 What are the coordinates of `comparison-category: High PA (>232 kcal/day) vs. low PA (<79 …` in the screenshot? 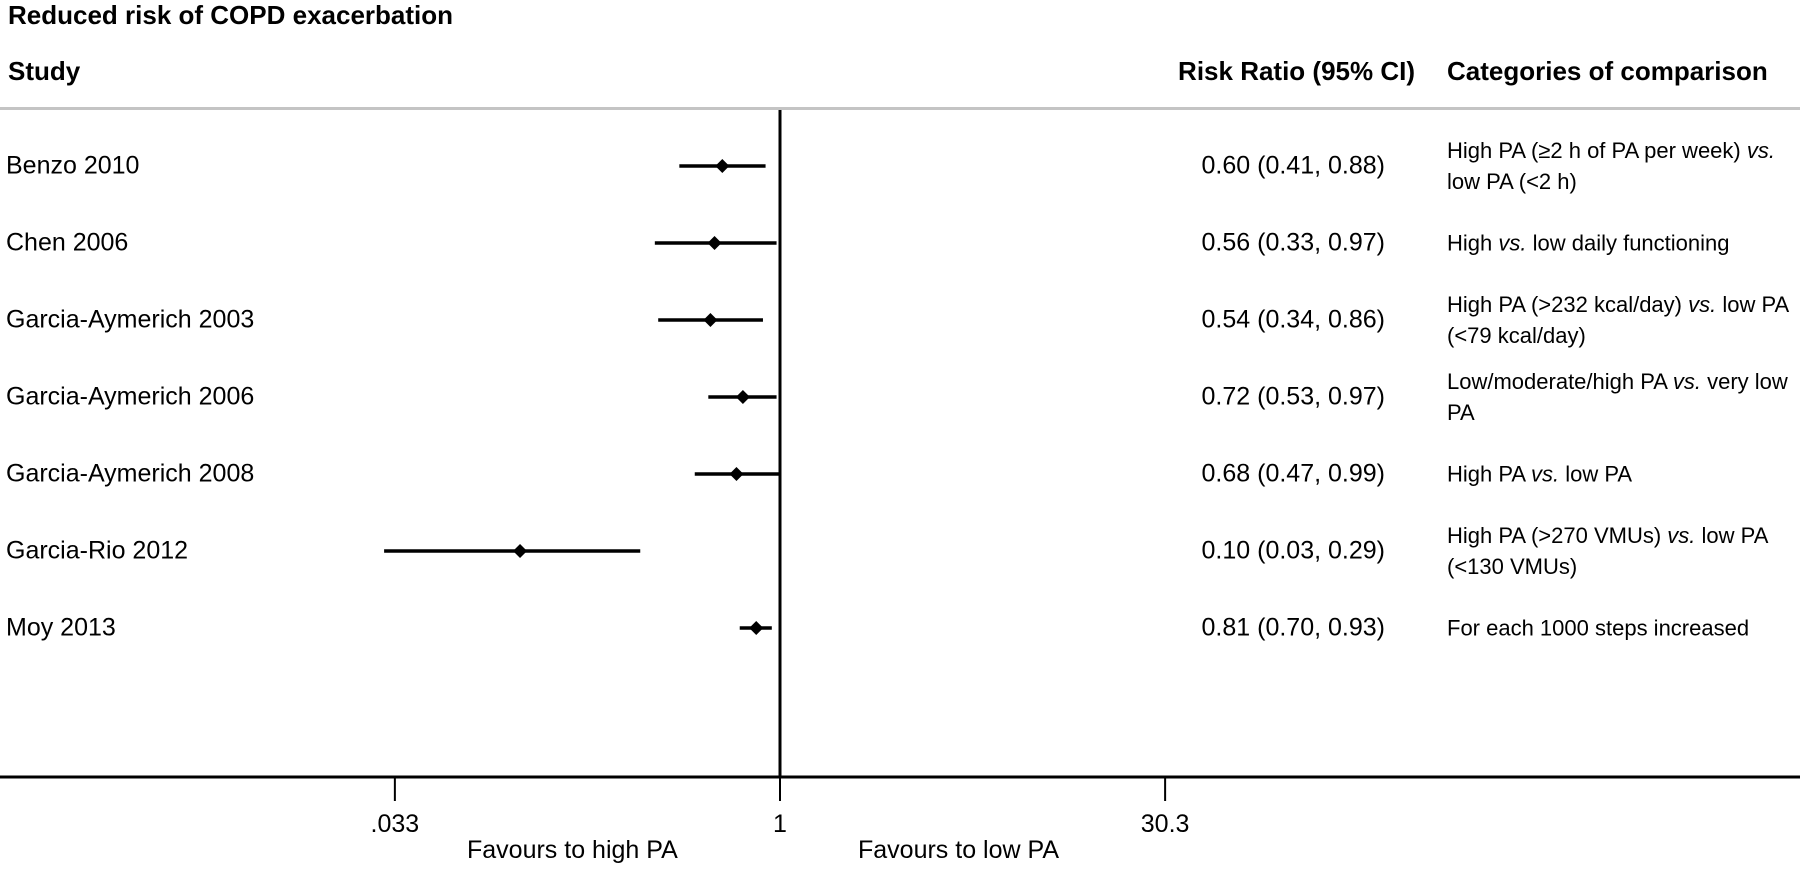 It's located at (1623, 320).